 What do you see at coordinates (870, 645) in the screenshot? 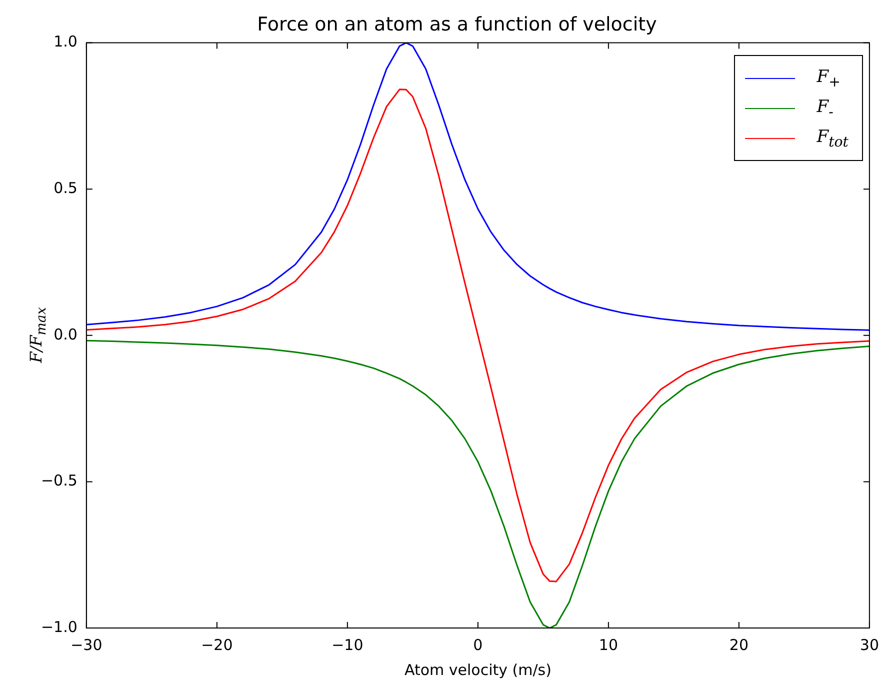
I see `x-tick-label: 30` at bounding box center [870, 645].